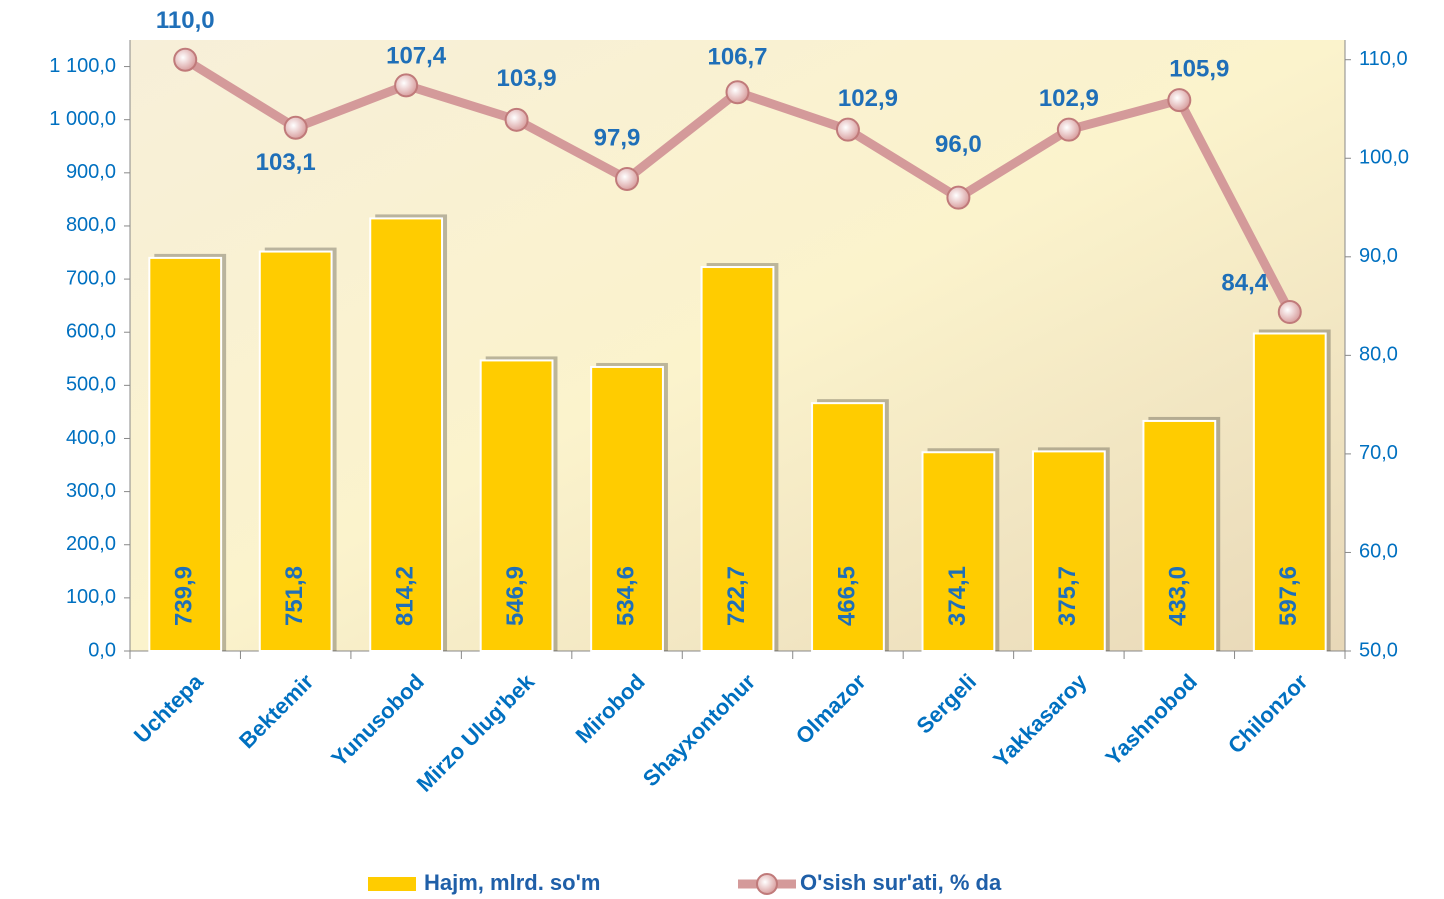 This screenshot has height=899, width=1444. I want to click on bar-value-label: 546,9, so click(515, 596).